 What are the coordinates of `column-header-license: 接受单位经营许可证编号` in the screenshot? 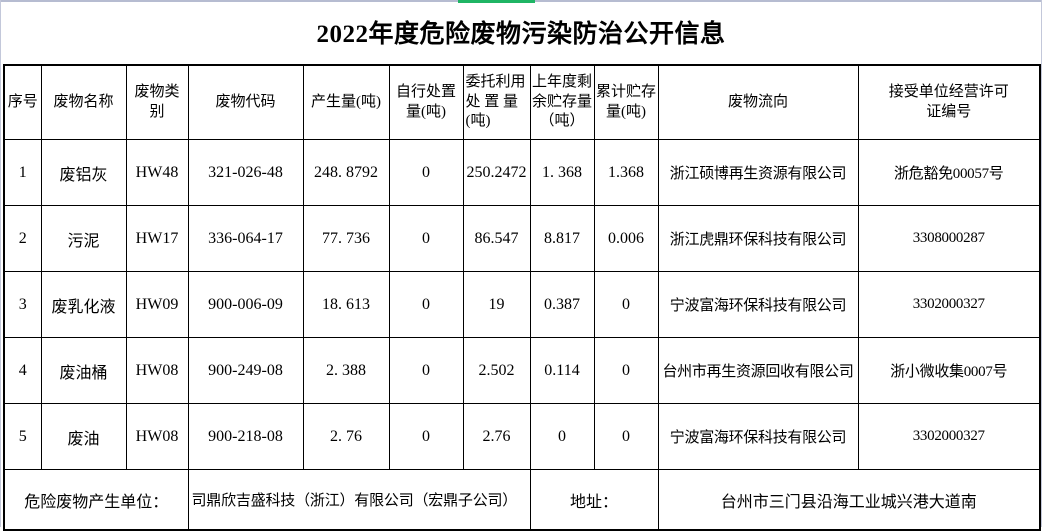 It's located at (949, 102).